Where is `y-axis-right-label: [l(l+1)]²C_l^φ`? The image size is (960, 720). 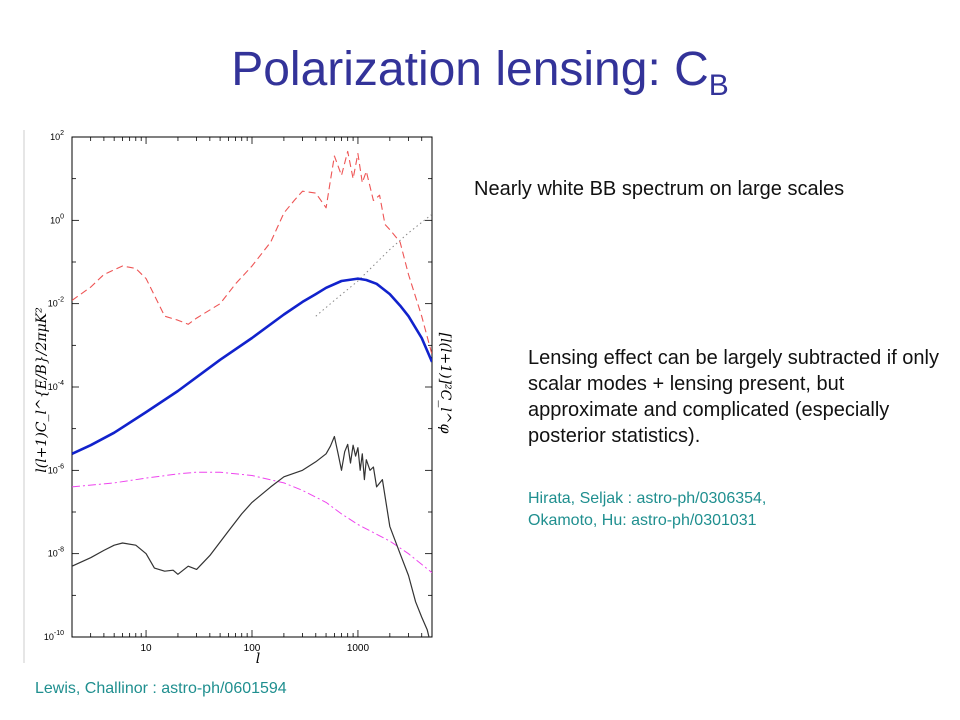
y-axis-right-label: [l(l+1)]²C_l^φ is located at coordinates (445, 383).